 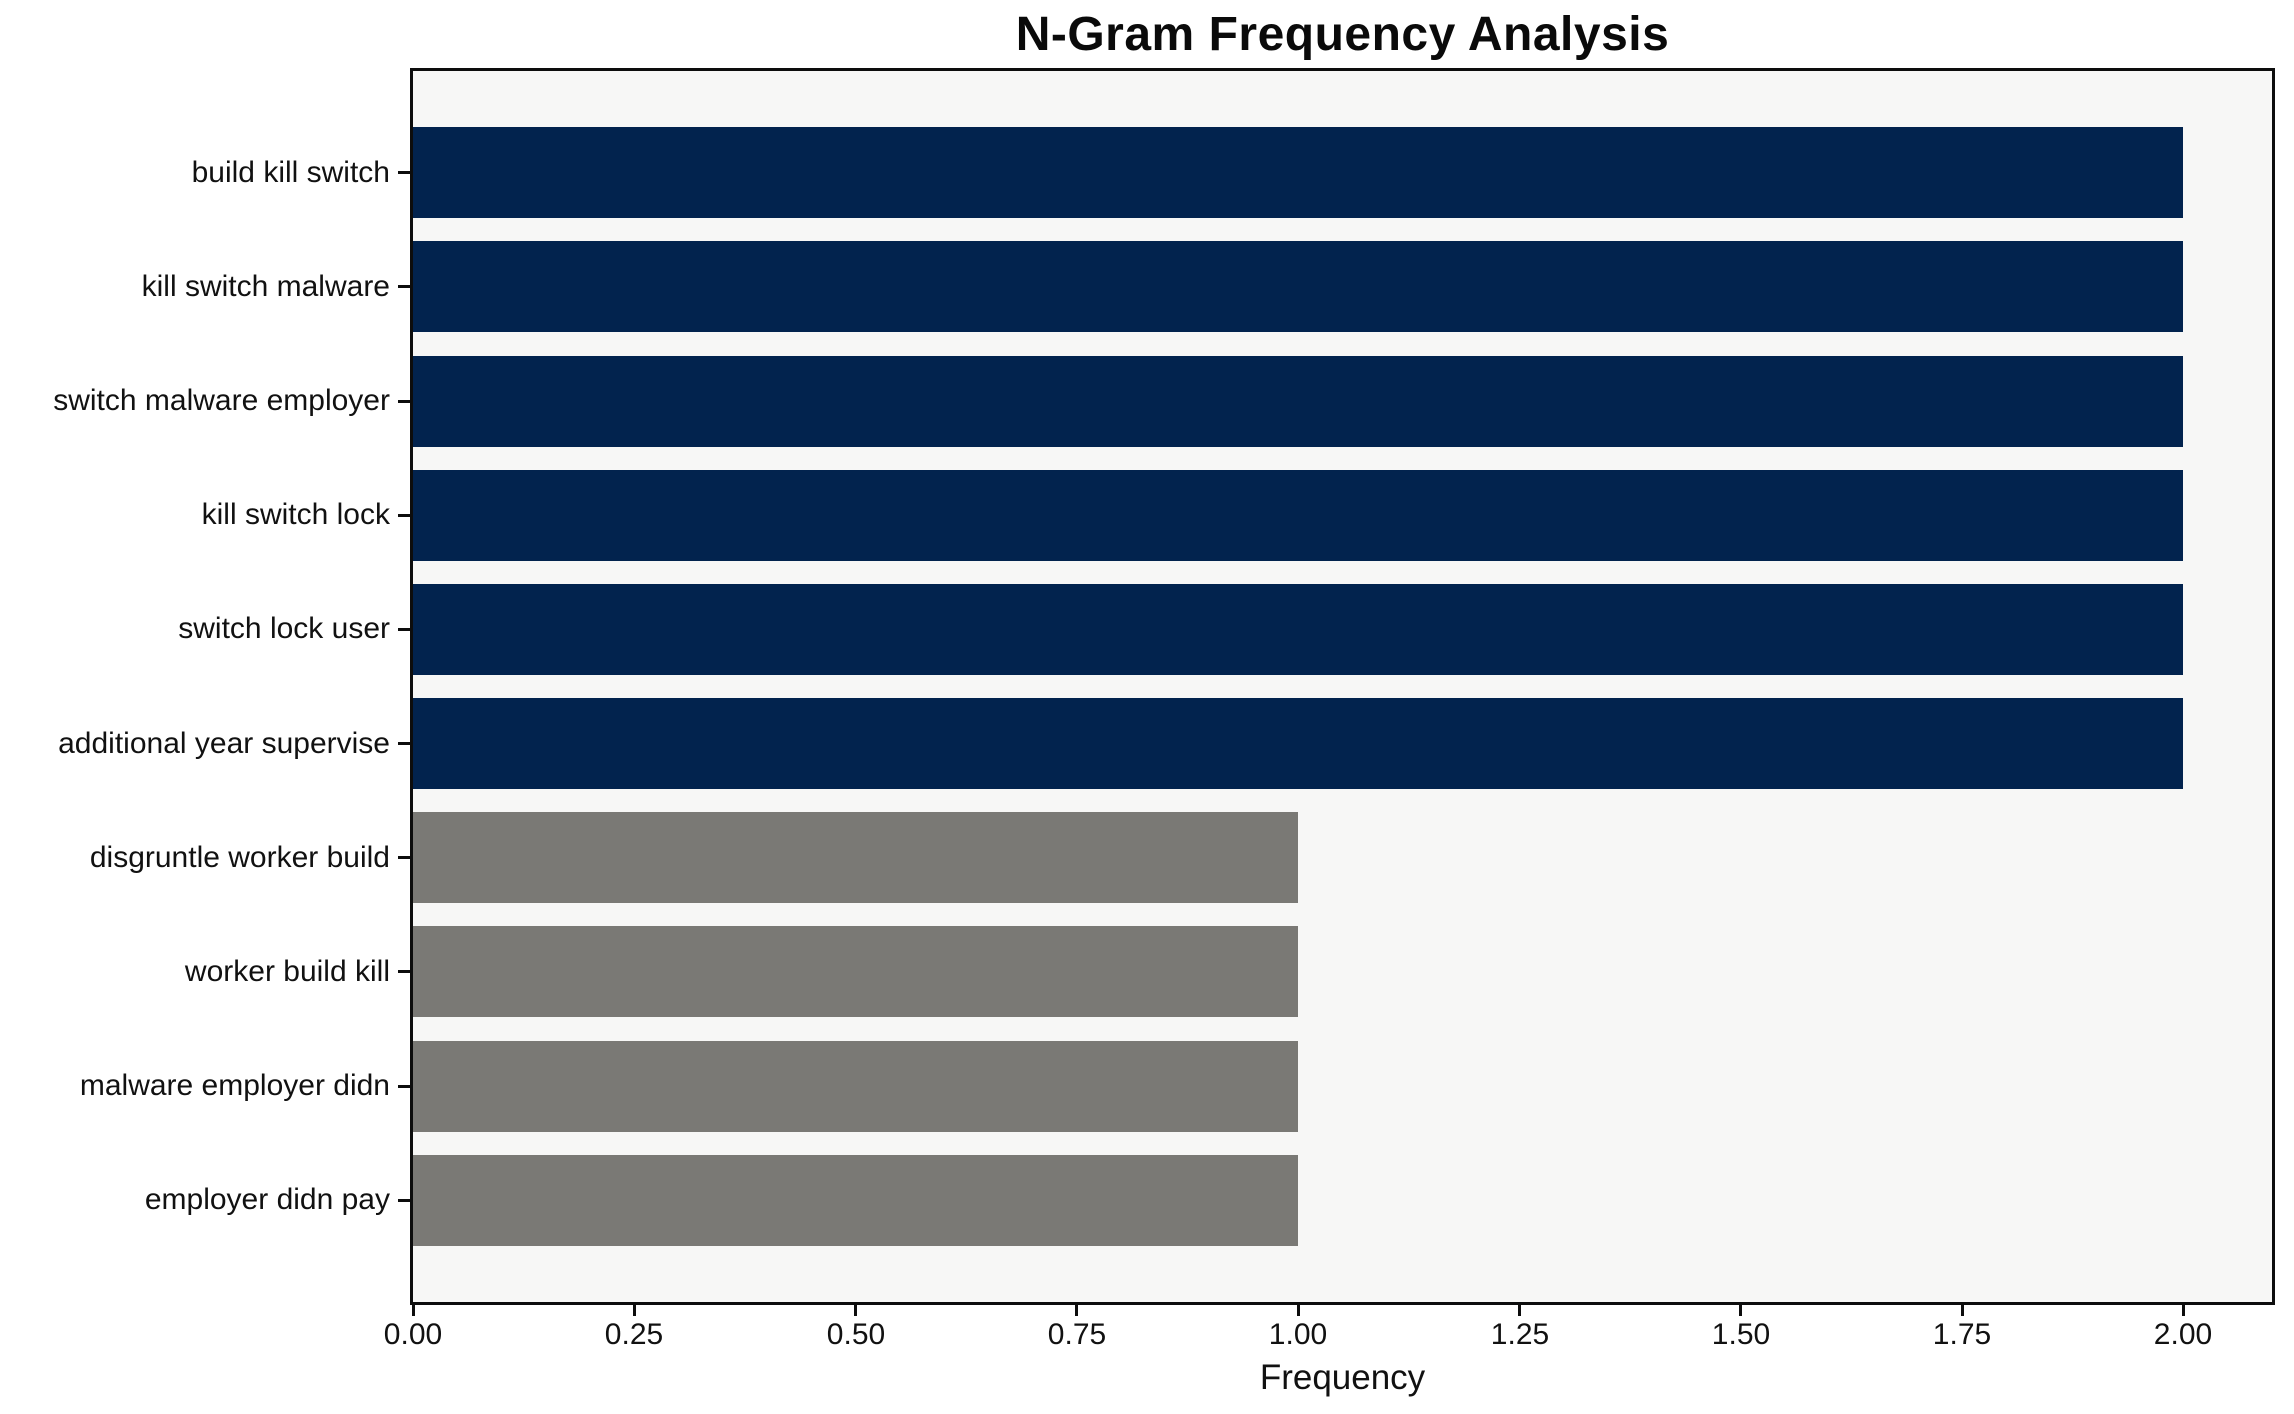 I want to click on y-category-label: switch lock user, so click(x=284, y=628).